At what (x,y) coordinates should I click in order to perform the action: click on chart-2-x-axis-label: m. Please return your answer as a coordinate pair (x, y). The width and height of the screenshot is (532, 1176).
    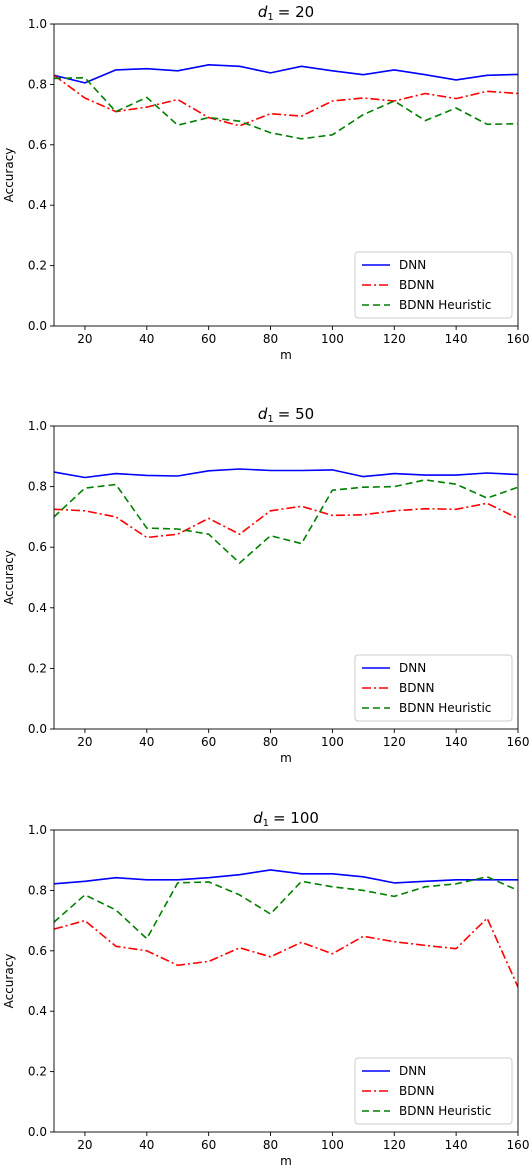
    Looking at the image, I should click on (286, 758).